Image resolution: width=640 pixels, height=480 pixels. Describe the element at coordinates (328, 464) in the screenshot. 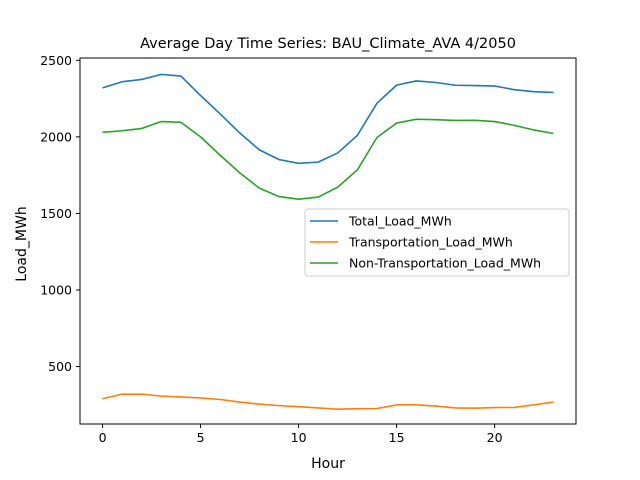

I see `x-axis-label: Hour` at that location.